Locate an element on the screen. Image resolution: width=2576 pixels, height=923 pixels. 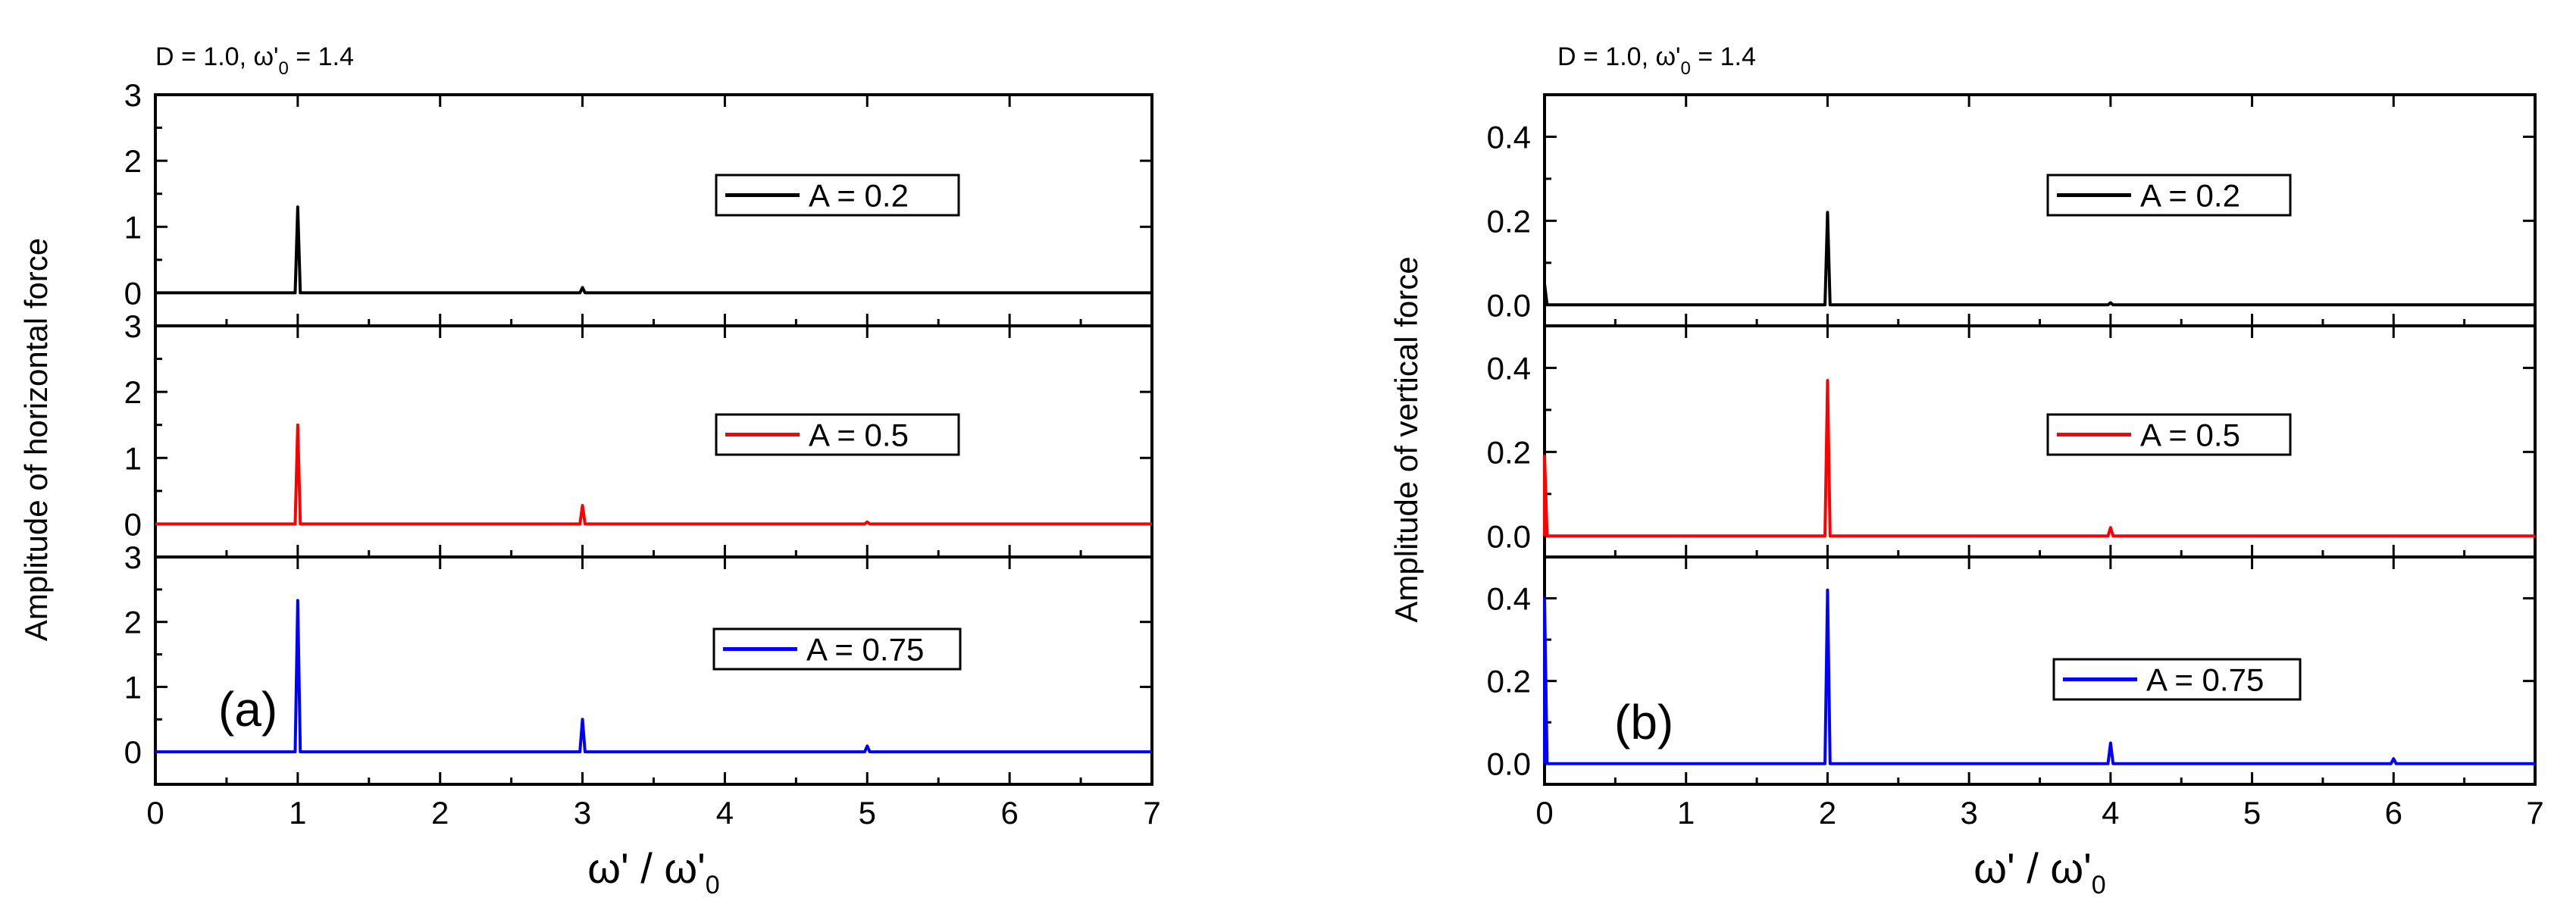
y-axis-label: Amplitude of horizontal force is located at coordinates (36, 439).